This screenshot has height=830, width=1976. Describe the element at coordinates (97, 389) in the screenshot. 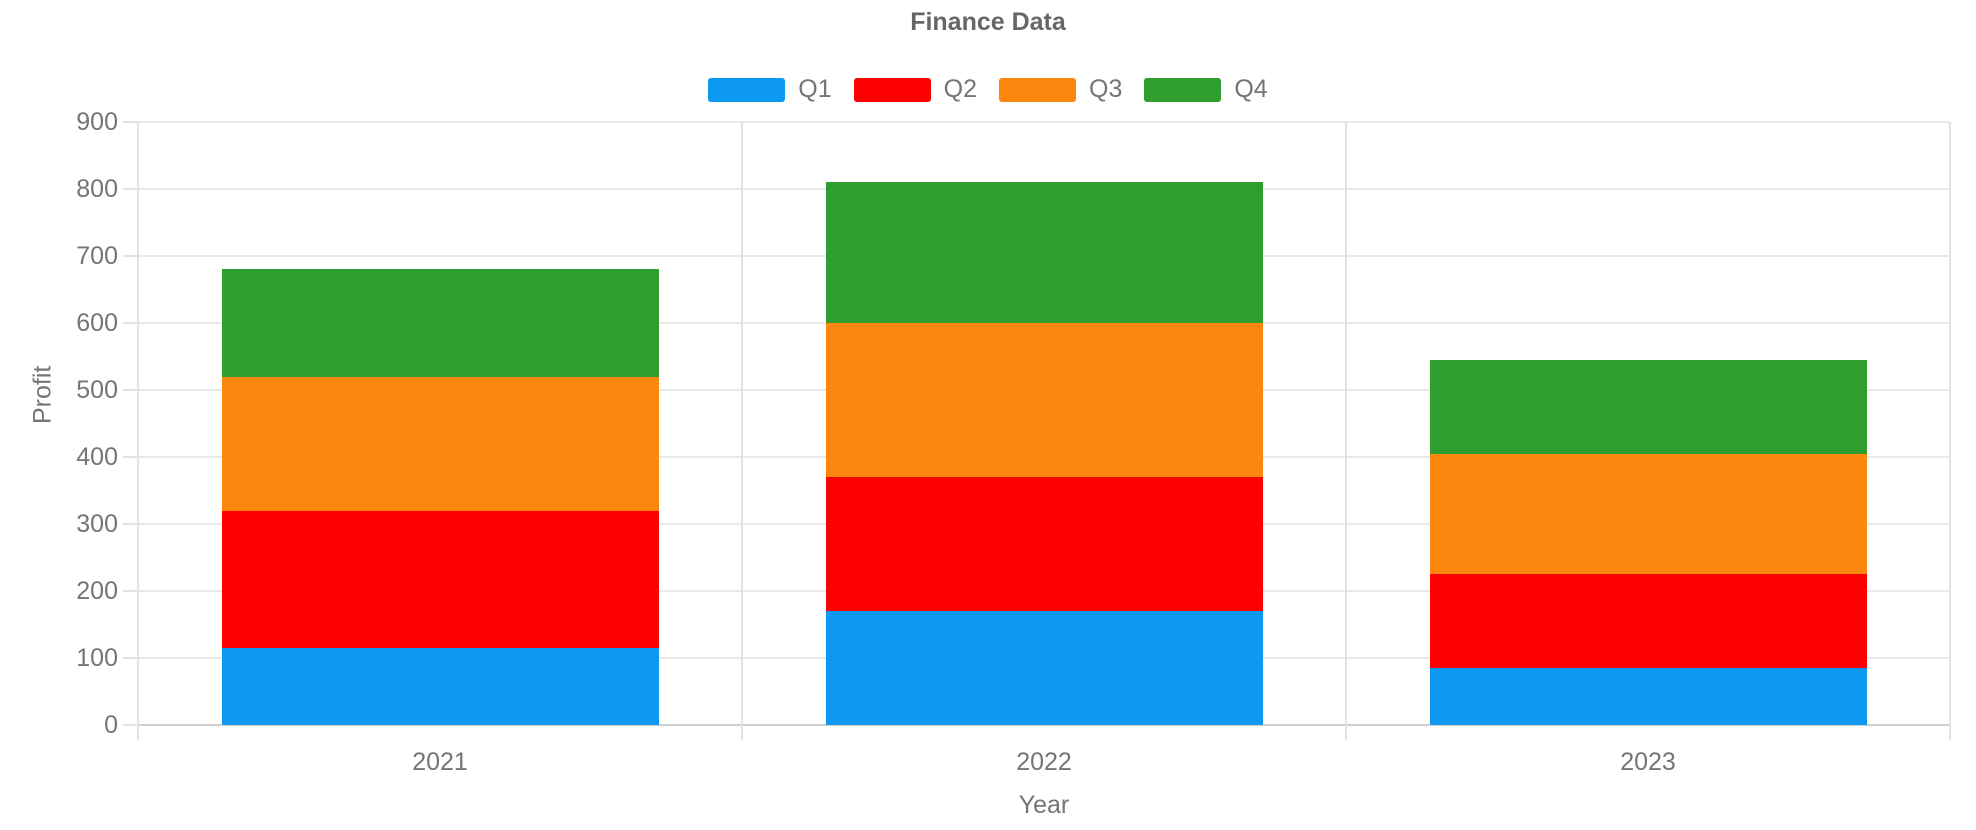

I see `y-tick-label: 500` at that location.